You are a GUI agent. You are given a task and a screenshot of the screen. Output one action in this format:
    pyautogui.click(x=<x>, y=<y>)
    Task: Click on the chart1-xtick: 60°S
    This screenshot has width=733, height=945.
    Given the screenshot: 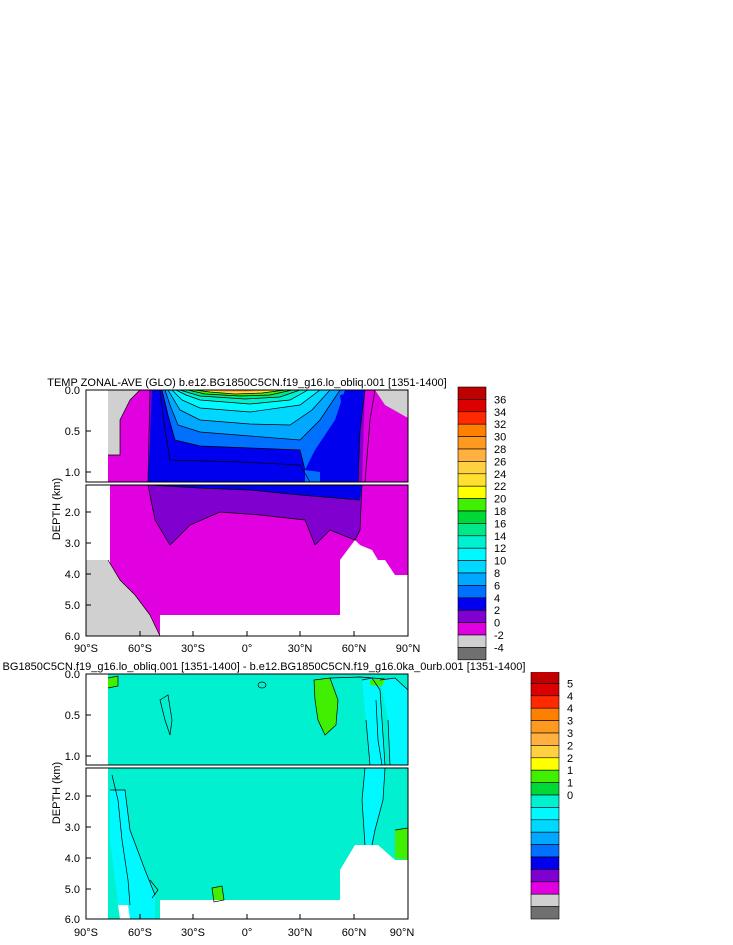 What is the action you would take?
    pyautogui.click(x=140, y=649)
    